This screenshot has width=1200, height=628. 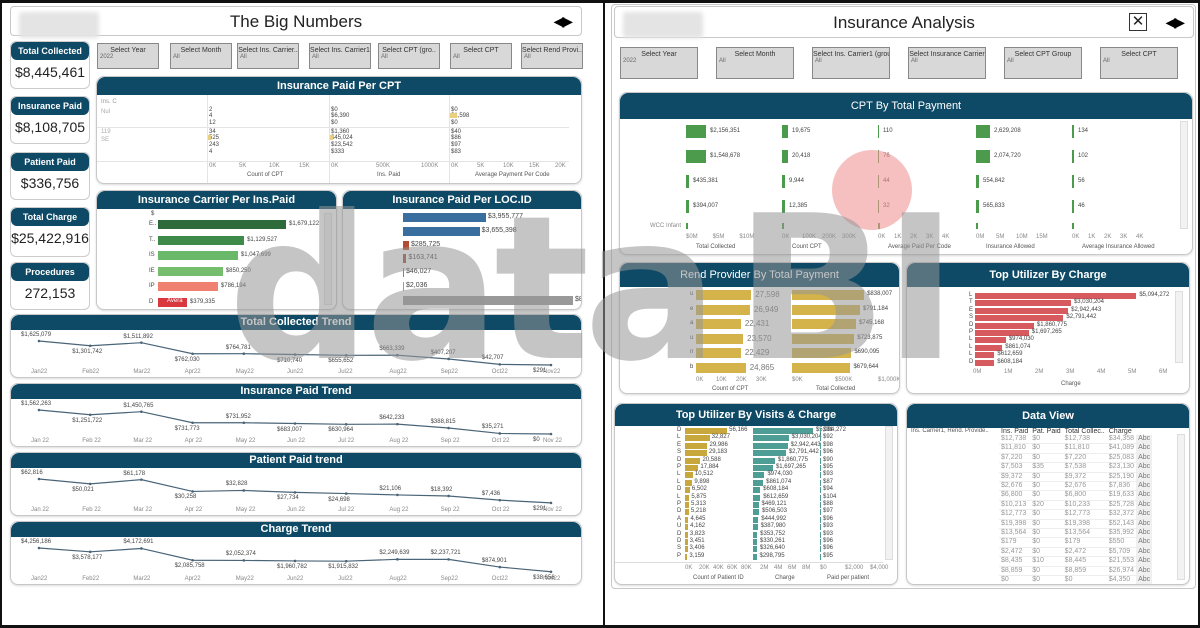 What do you see at coordinates (1076, 467) in the screenshot?
I see `table-row: $7,503 $35 $7,538 $23,130 Abc` at bounding box center [1076, 467].